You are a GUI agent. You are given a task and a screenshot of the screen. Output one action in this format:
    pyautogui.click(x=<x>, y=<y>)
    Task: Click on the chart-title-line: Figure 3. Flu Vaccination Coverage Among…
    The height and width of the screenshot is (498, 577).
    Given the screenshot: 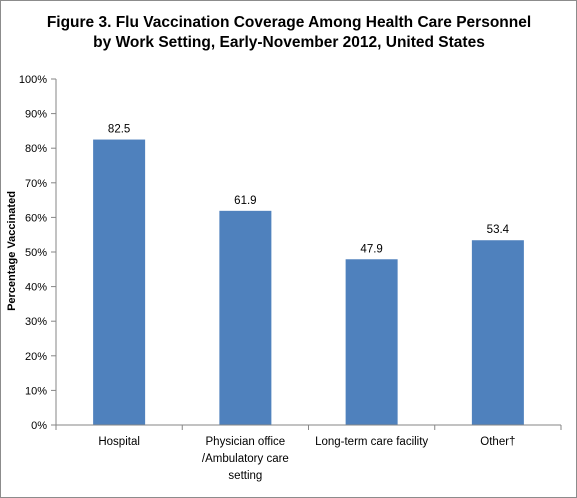 What is the action you would take?
    pyautogui.click(x=289, y=22)
    